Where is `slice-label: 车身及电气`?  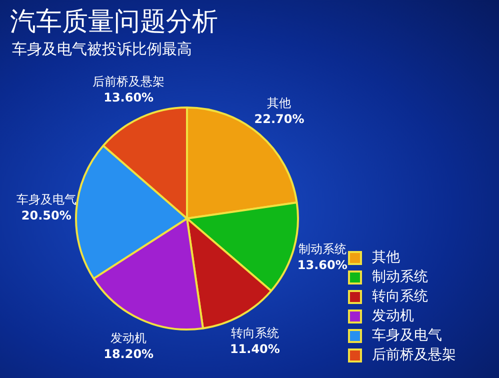 slice-label: 车身及电气 is located at coordinates (46, 199).